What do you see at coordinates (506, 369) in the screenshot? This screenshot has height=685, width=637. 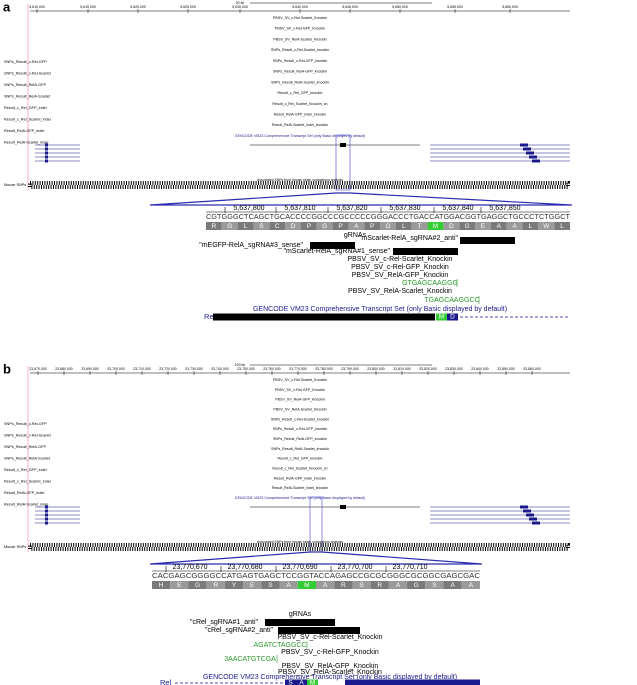 I see `scale-label: 23,850,000` at bounding box center [506, 369].